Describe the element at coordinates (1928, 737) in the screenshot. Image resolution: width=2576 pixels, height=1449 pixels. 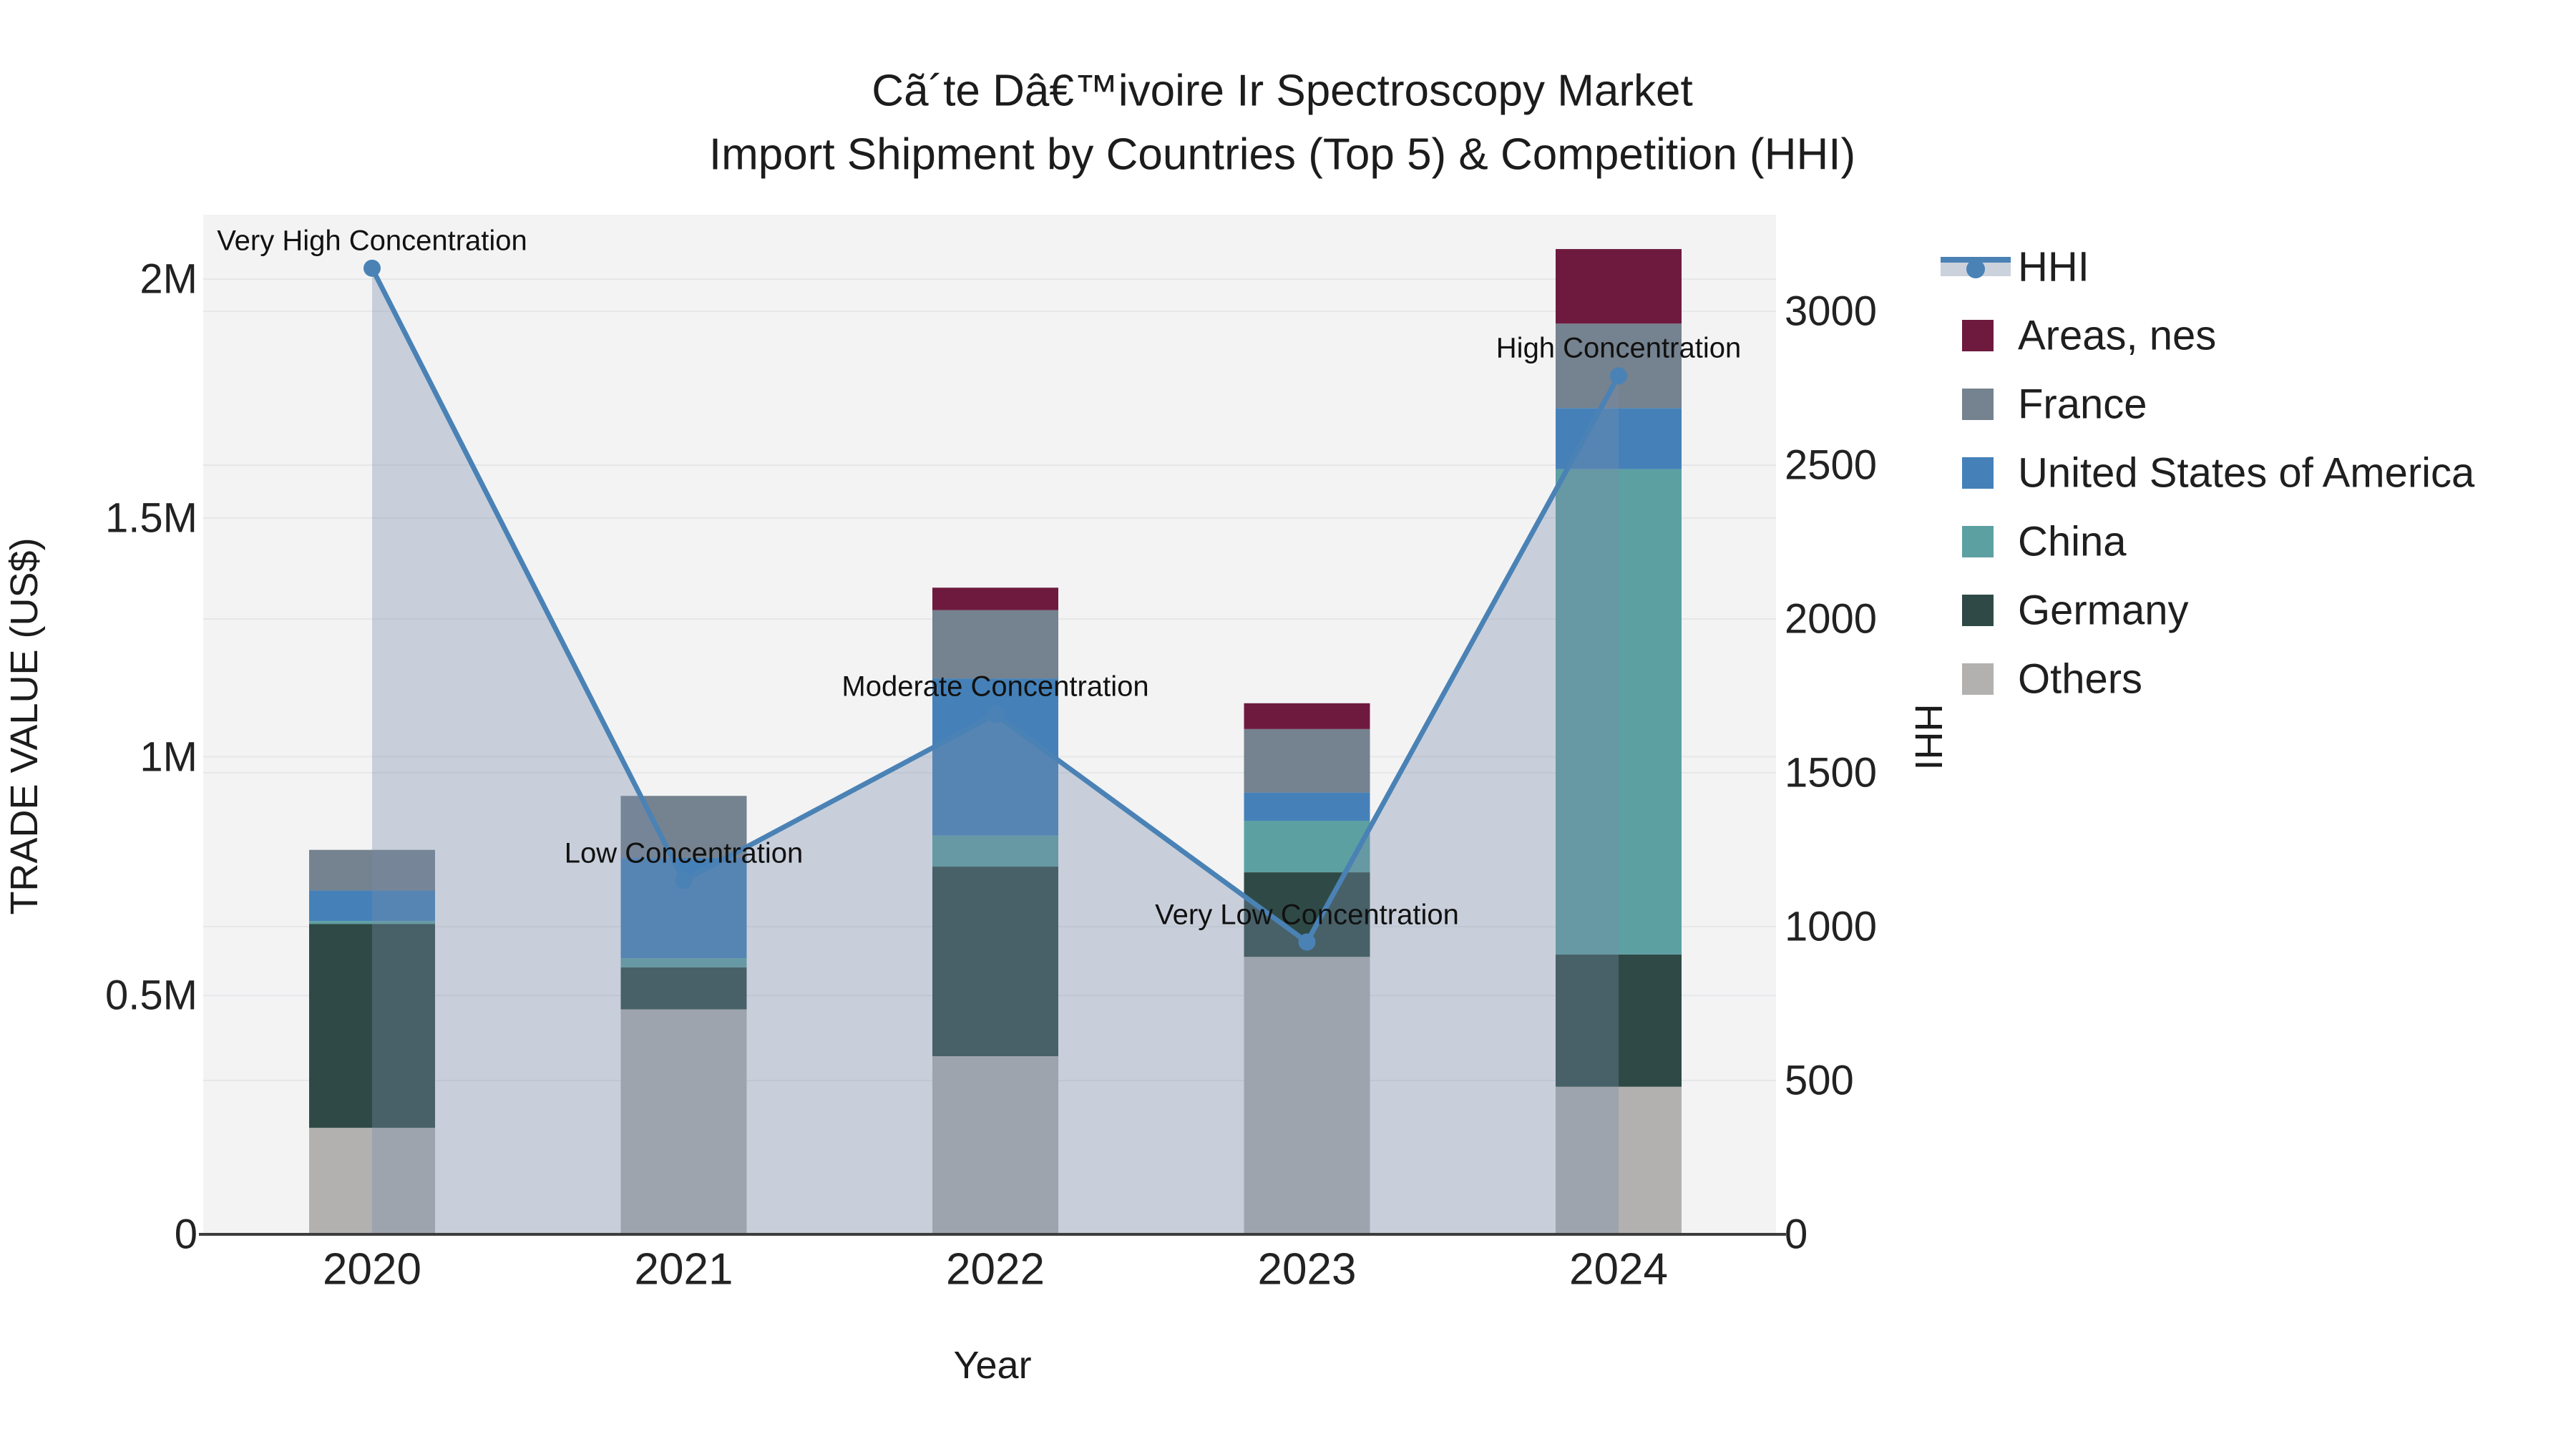
I see `y-axis-title-right: HHI` at that location.